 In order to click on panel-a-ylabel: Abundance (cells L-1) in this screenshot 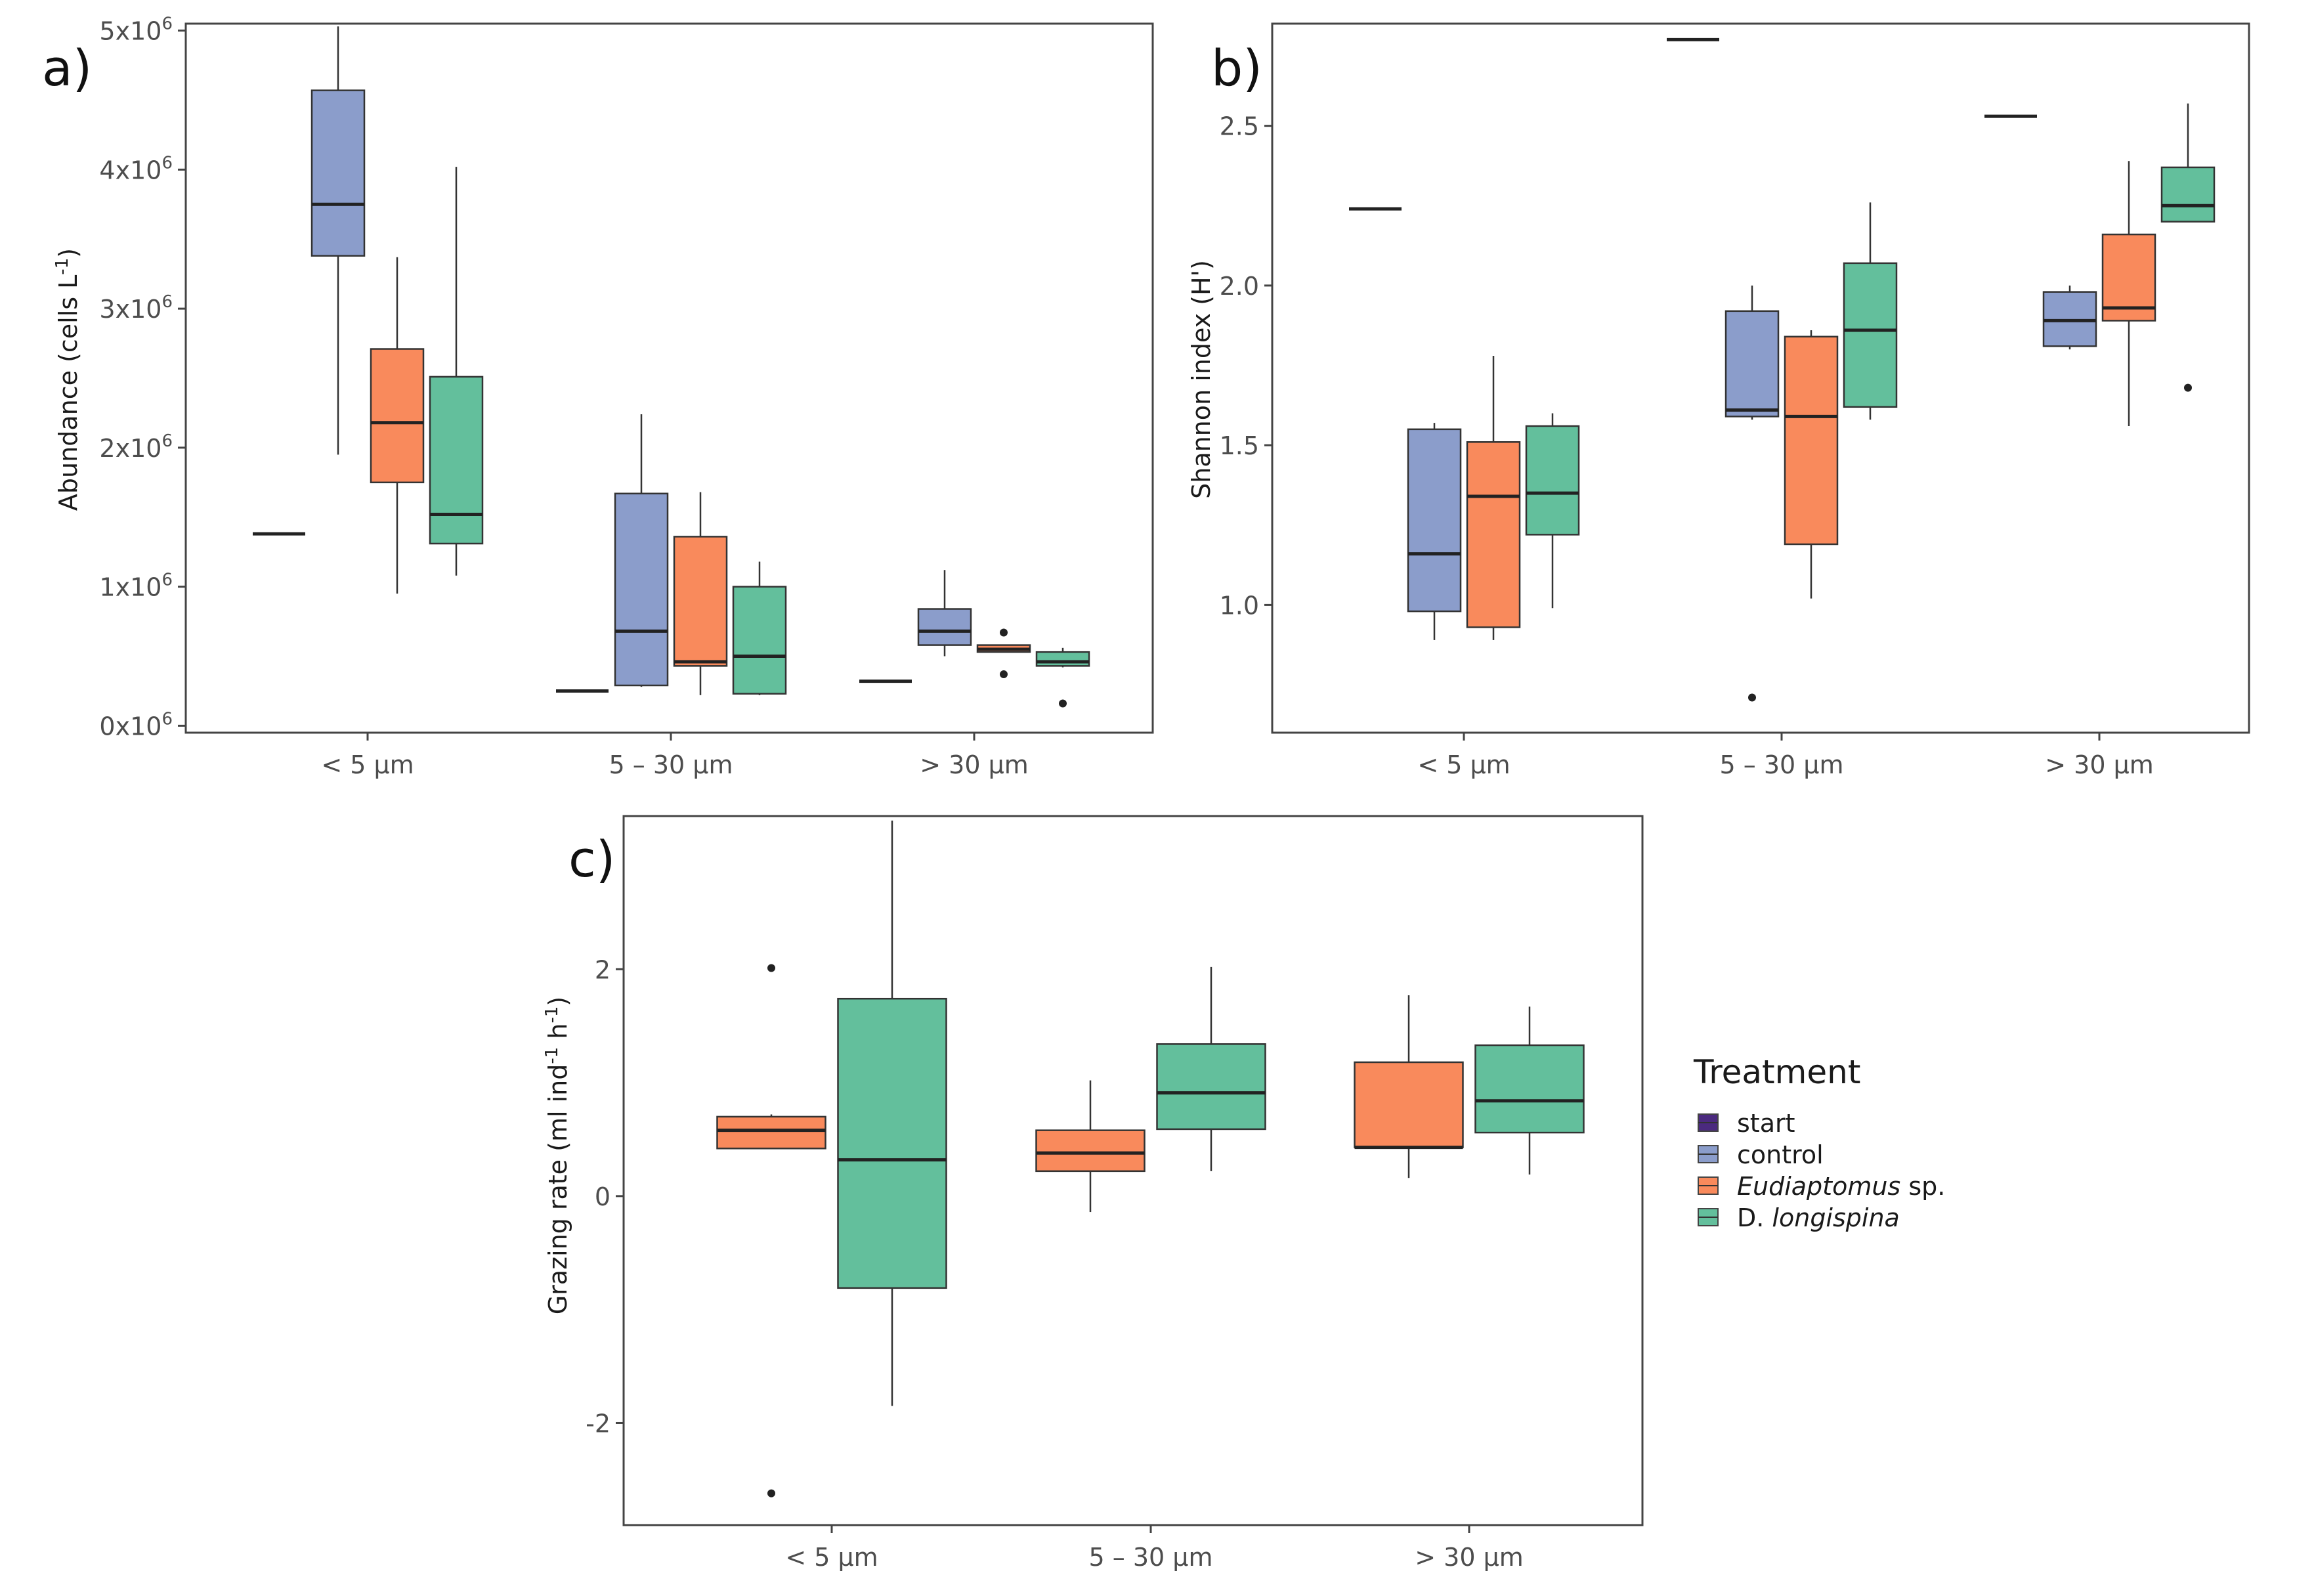, I will do `click(68, 379)`.